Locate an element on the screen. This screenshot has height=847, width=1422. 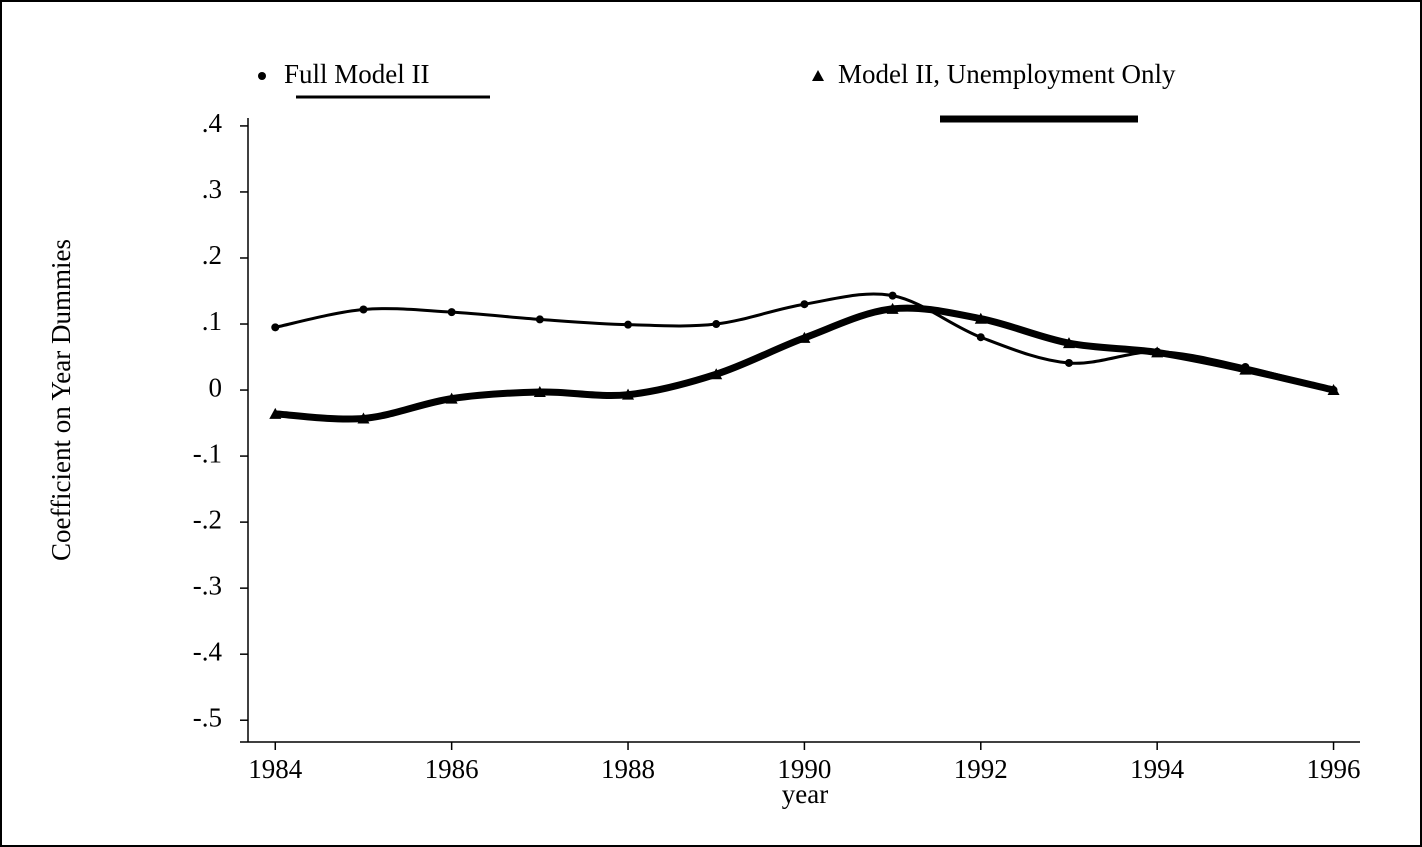
x-tick-label: 1988 is located at coordinates (628, 769).